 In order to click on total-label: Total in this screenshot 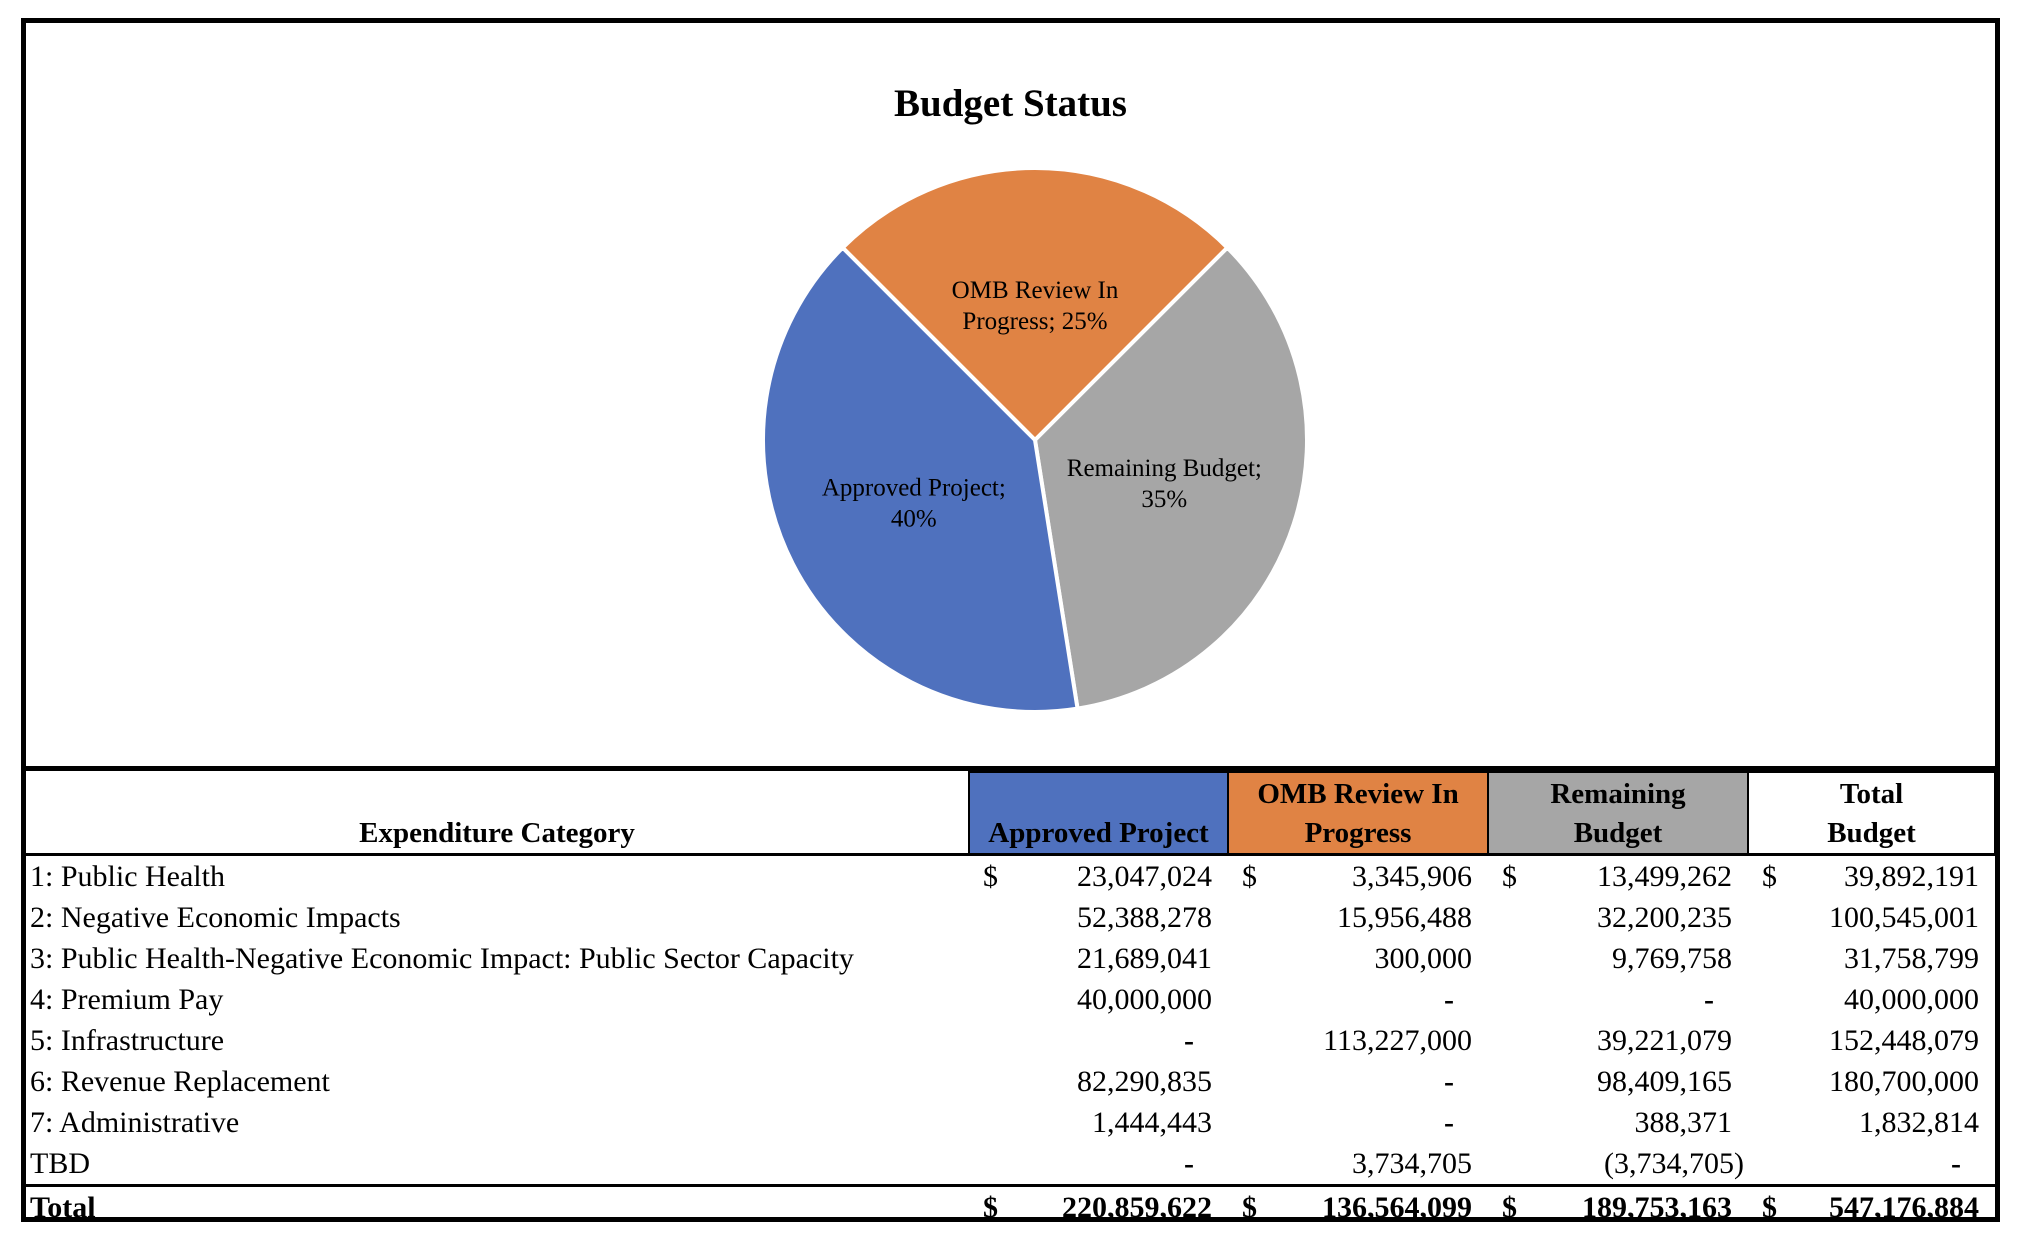, I will do `click(497, 1206)`.